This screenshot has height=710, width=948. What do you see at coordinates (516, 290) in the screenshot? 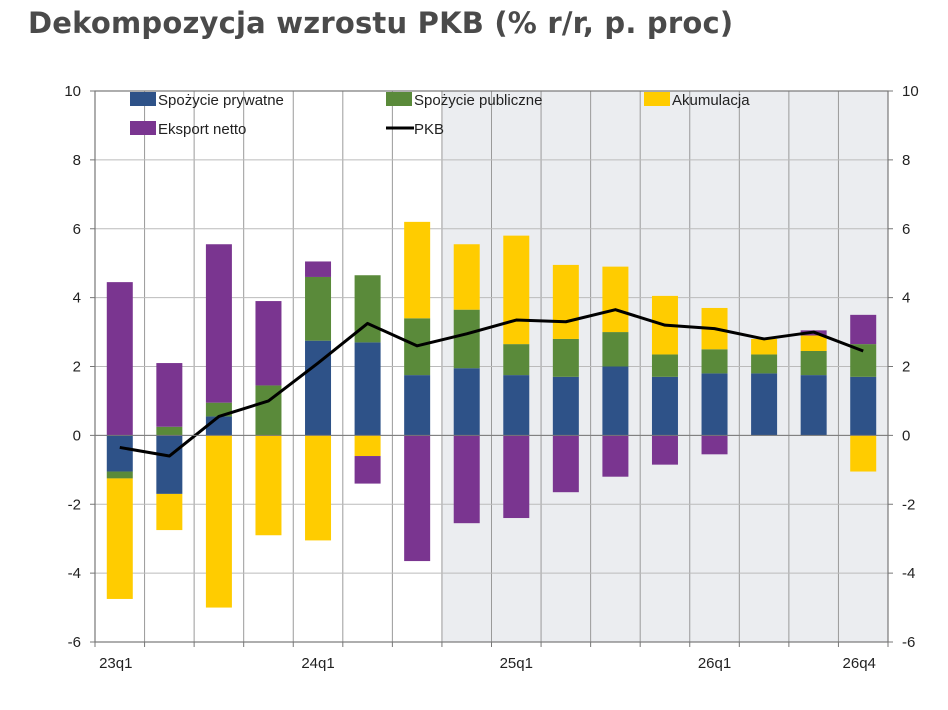
I see `bar-akumulacja-25q1` at bounding box center [516, 290].